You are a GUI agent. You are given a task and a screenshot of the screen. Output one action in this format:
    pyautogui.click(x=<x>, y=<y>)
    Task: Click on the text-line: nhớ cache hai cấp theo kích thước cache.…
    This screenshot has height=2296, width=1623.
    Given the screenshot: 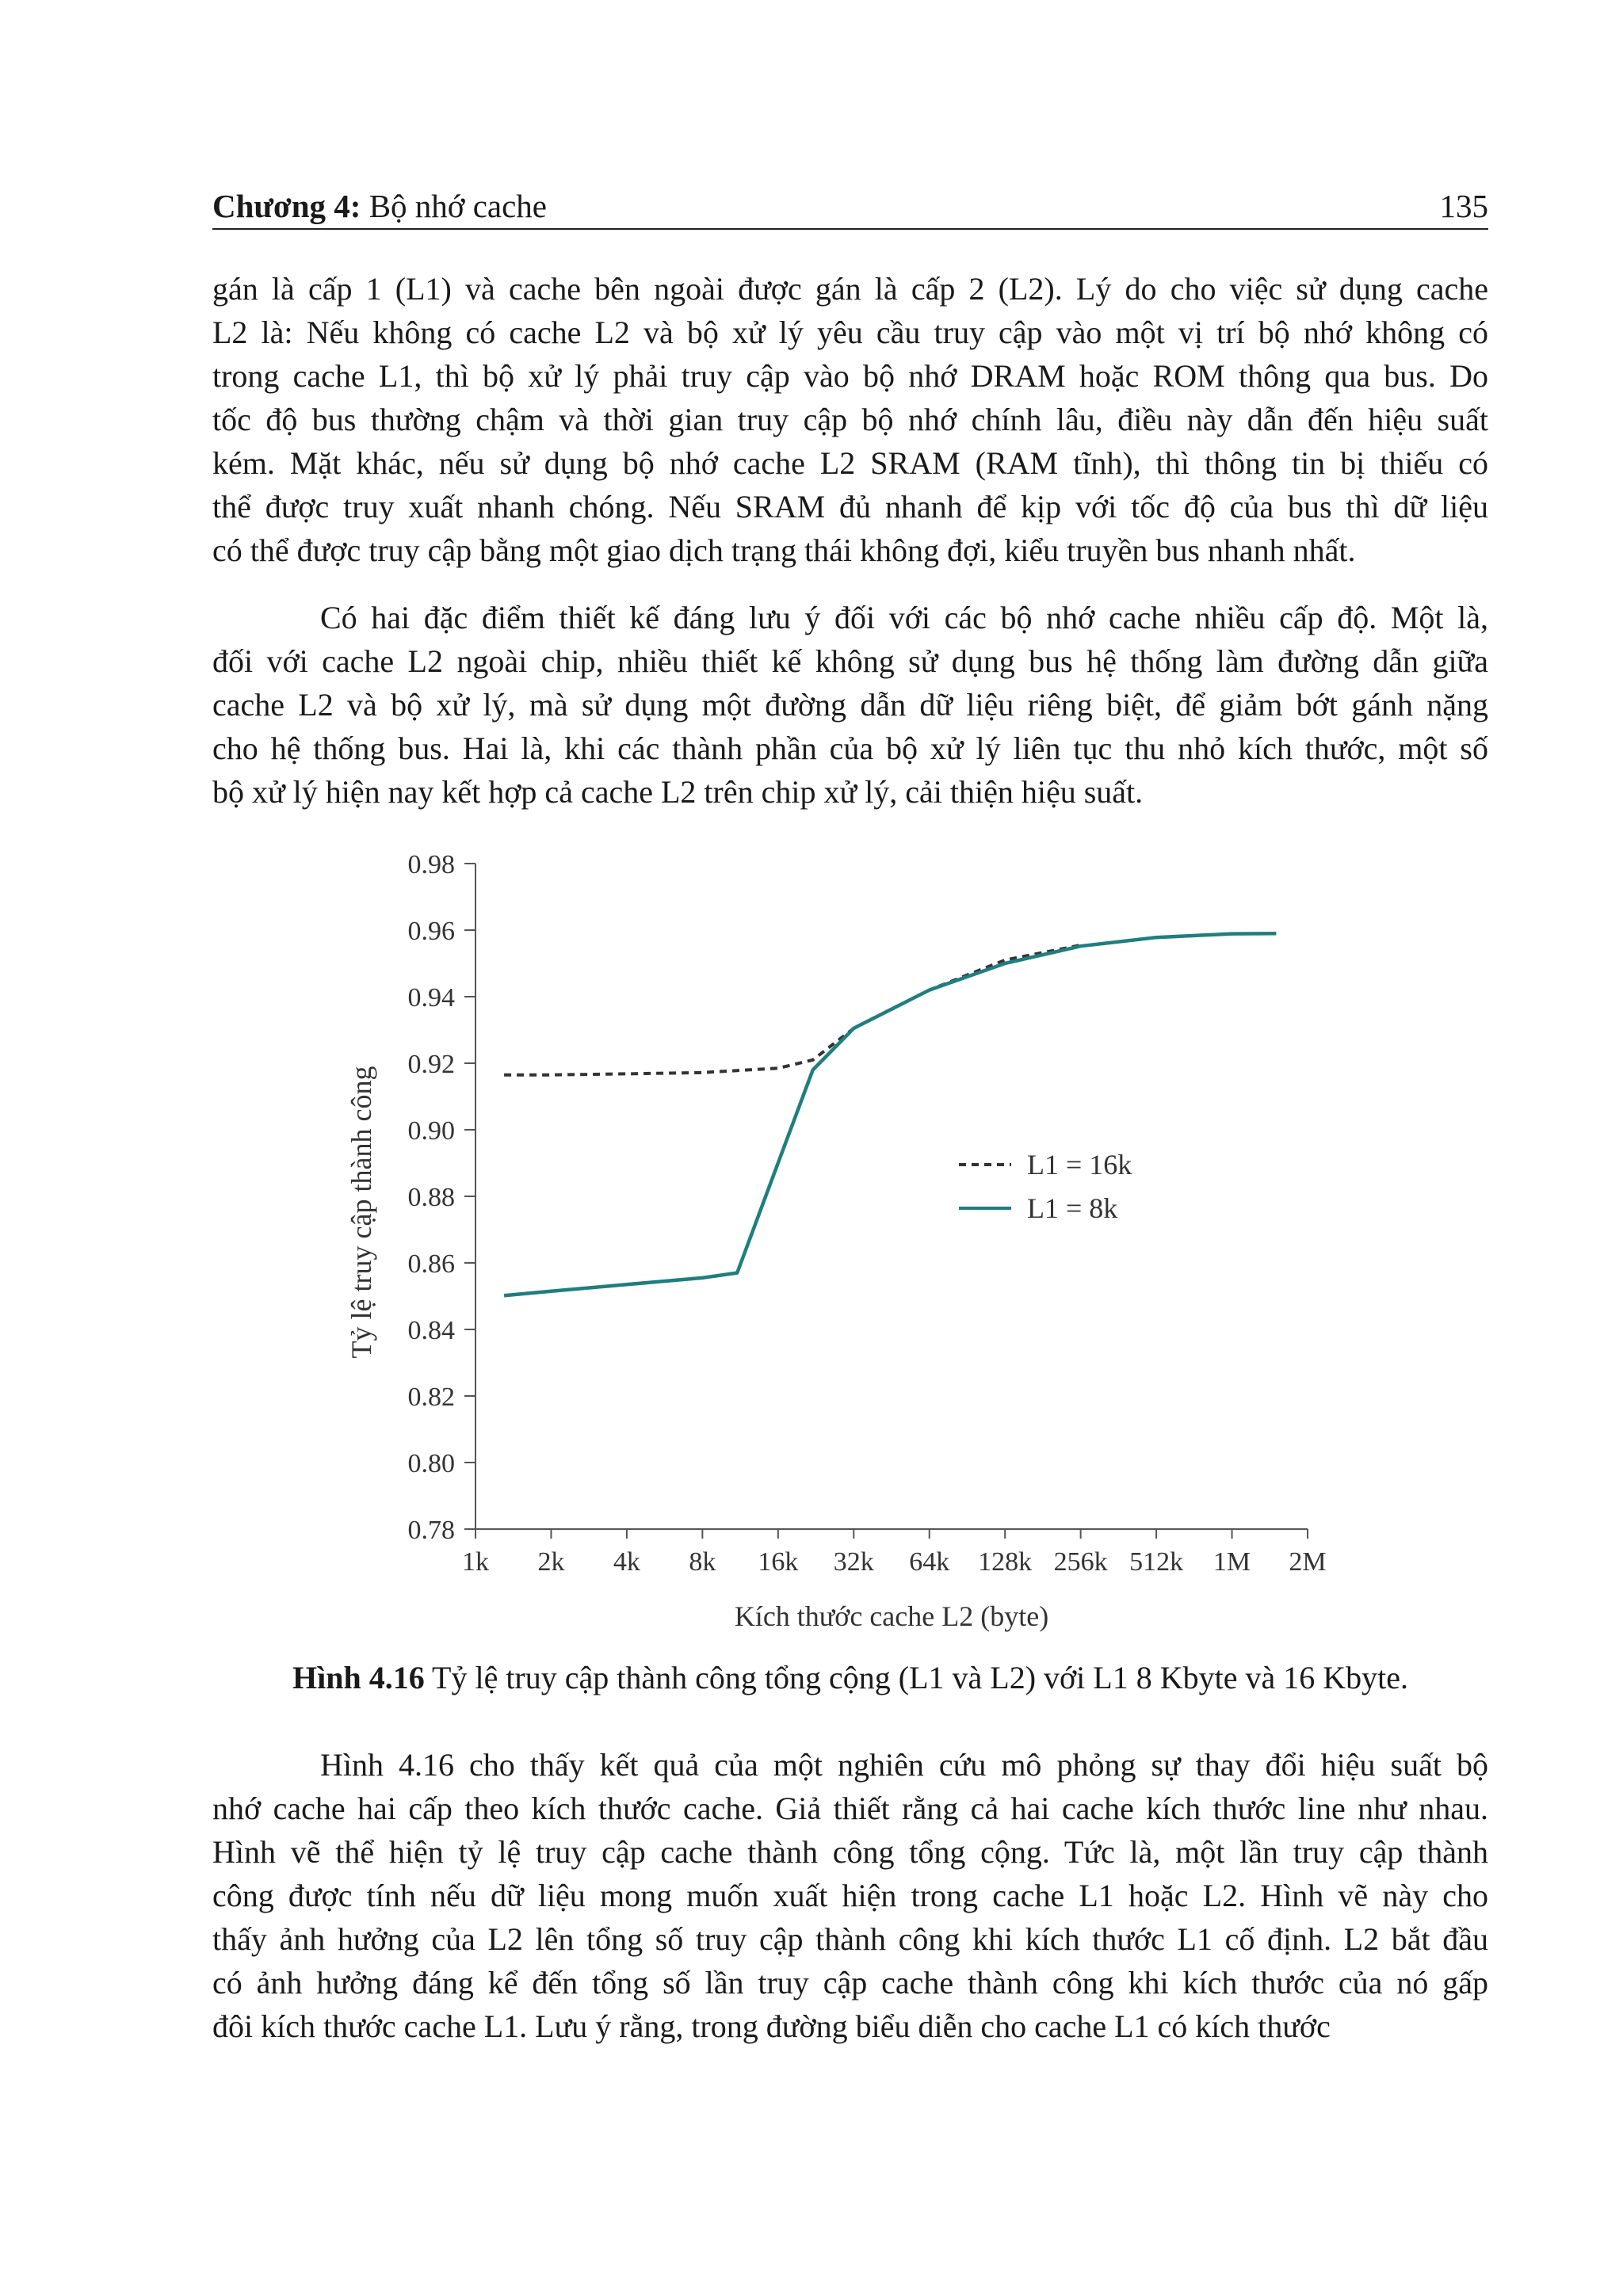 What is the action you would take?
    pyautogui.click(x=850, y=1808)
    